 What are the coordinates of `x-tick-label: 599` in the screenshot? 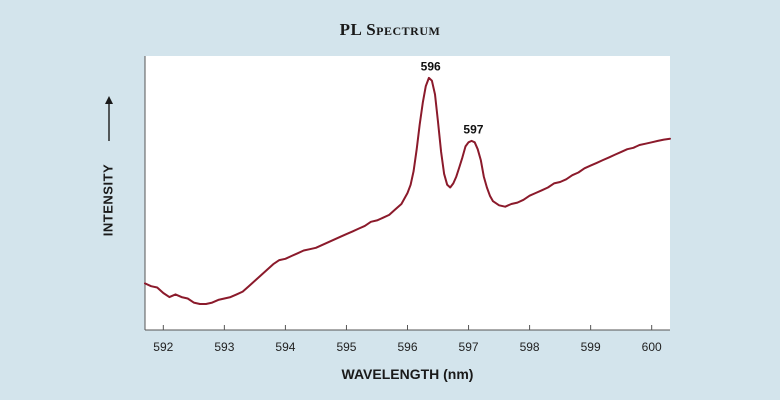 It's located at (591, 347).